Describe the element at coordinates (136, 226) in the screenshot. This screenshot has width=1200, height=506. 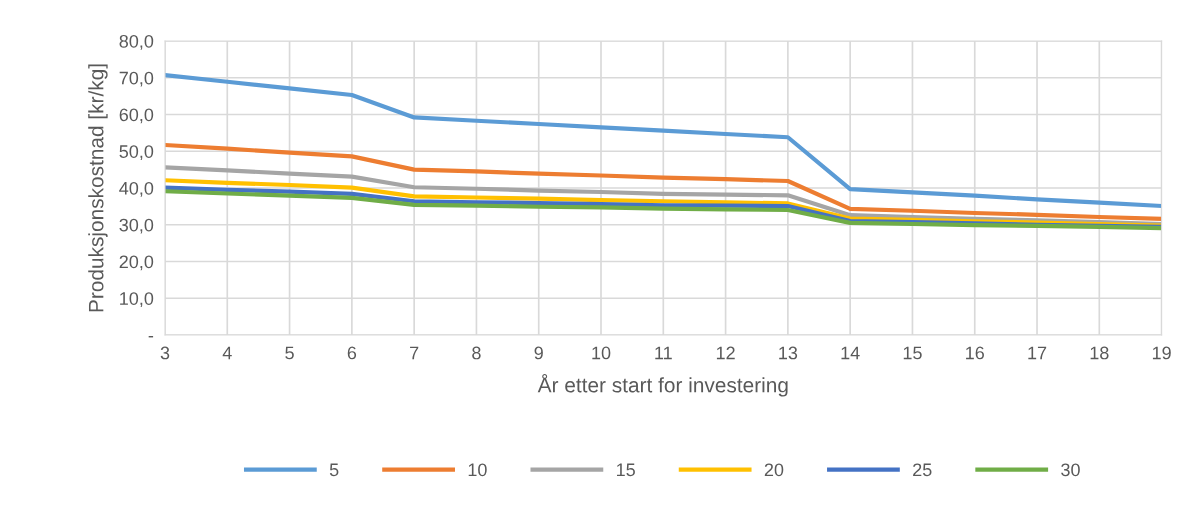
I see `y-tick-label: 30,0` at that location.